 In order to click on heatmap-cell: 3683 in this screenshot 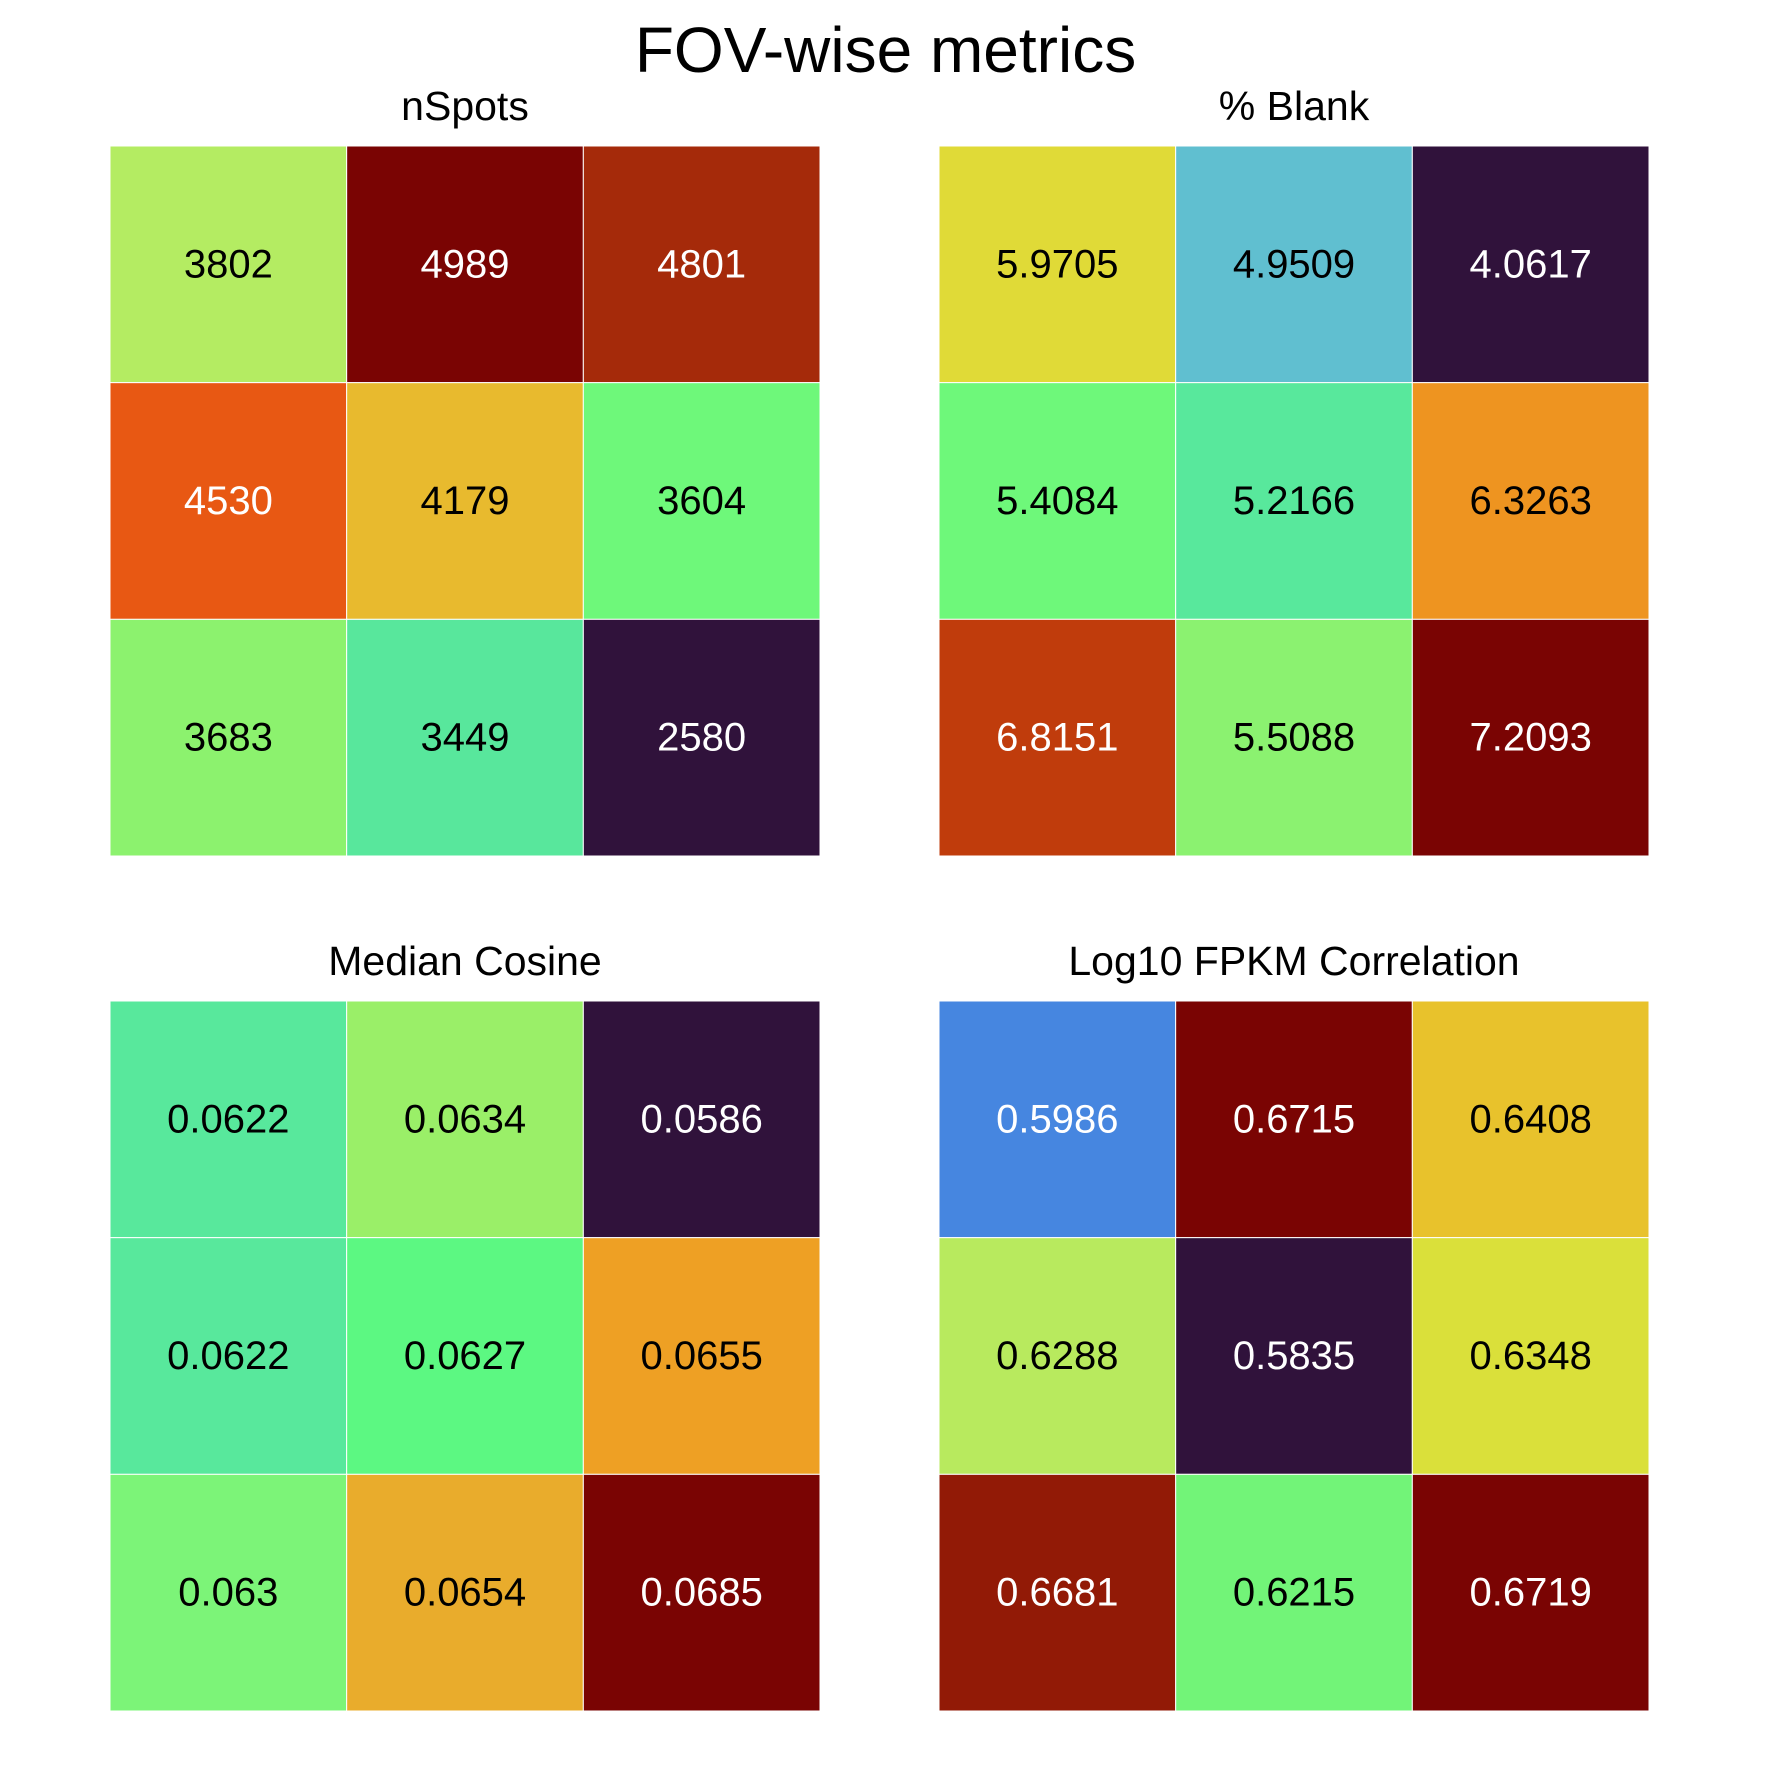, I will do `click(228, 737)`.